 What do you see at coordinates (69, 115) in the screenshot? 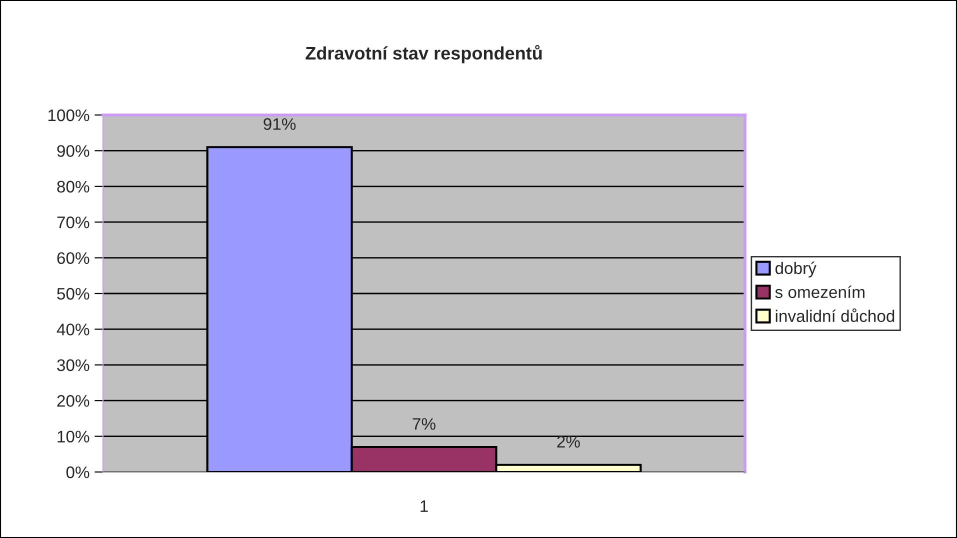
I see `y-tick-label: 100%` at bounding box center [69, 115].